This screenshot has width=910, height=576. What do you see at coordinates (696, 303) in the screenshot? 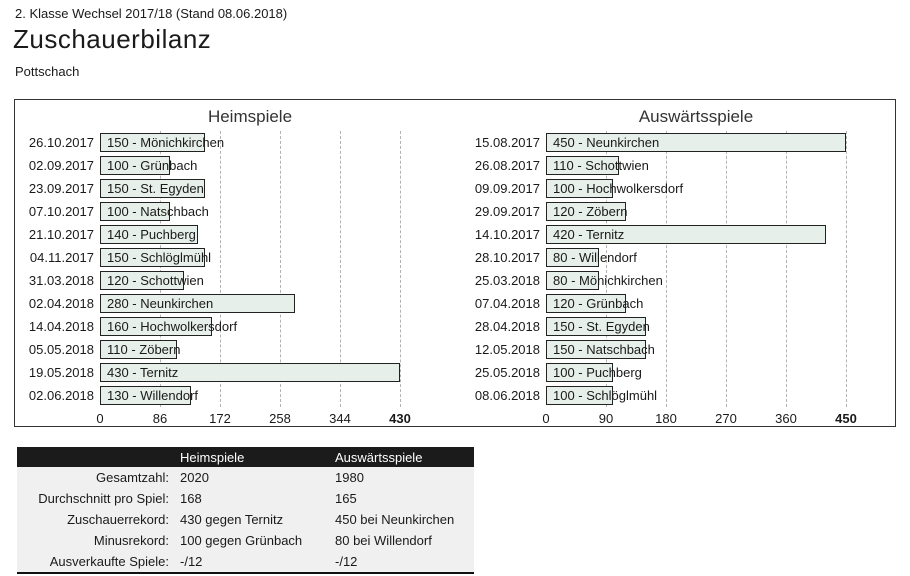
I see `bar-row: 120 - Grünbach` at bounding box center [696, 303].